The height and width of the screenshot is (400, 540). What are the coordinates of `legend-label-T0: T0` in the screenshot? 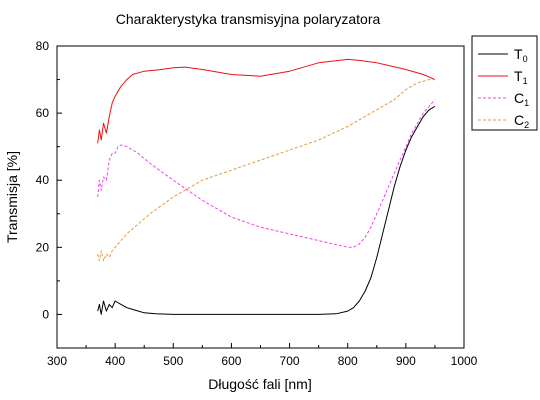 It's located at (521, 55).